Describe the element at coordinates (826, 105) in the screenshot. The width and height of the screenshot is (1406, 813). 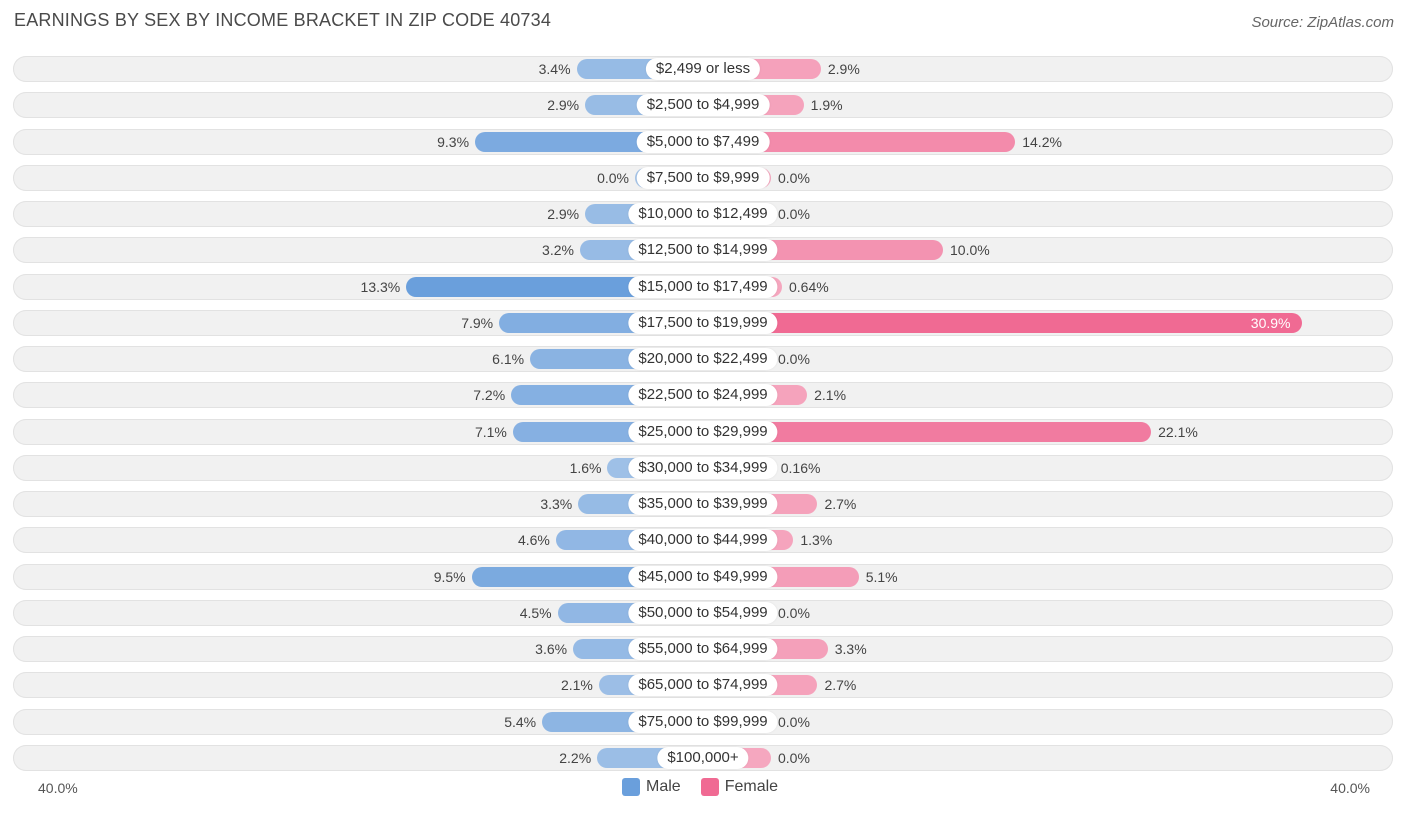
I see `value-label-female: 1.9%` at that location.